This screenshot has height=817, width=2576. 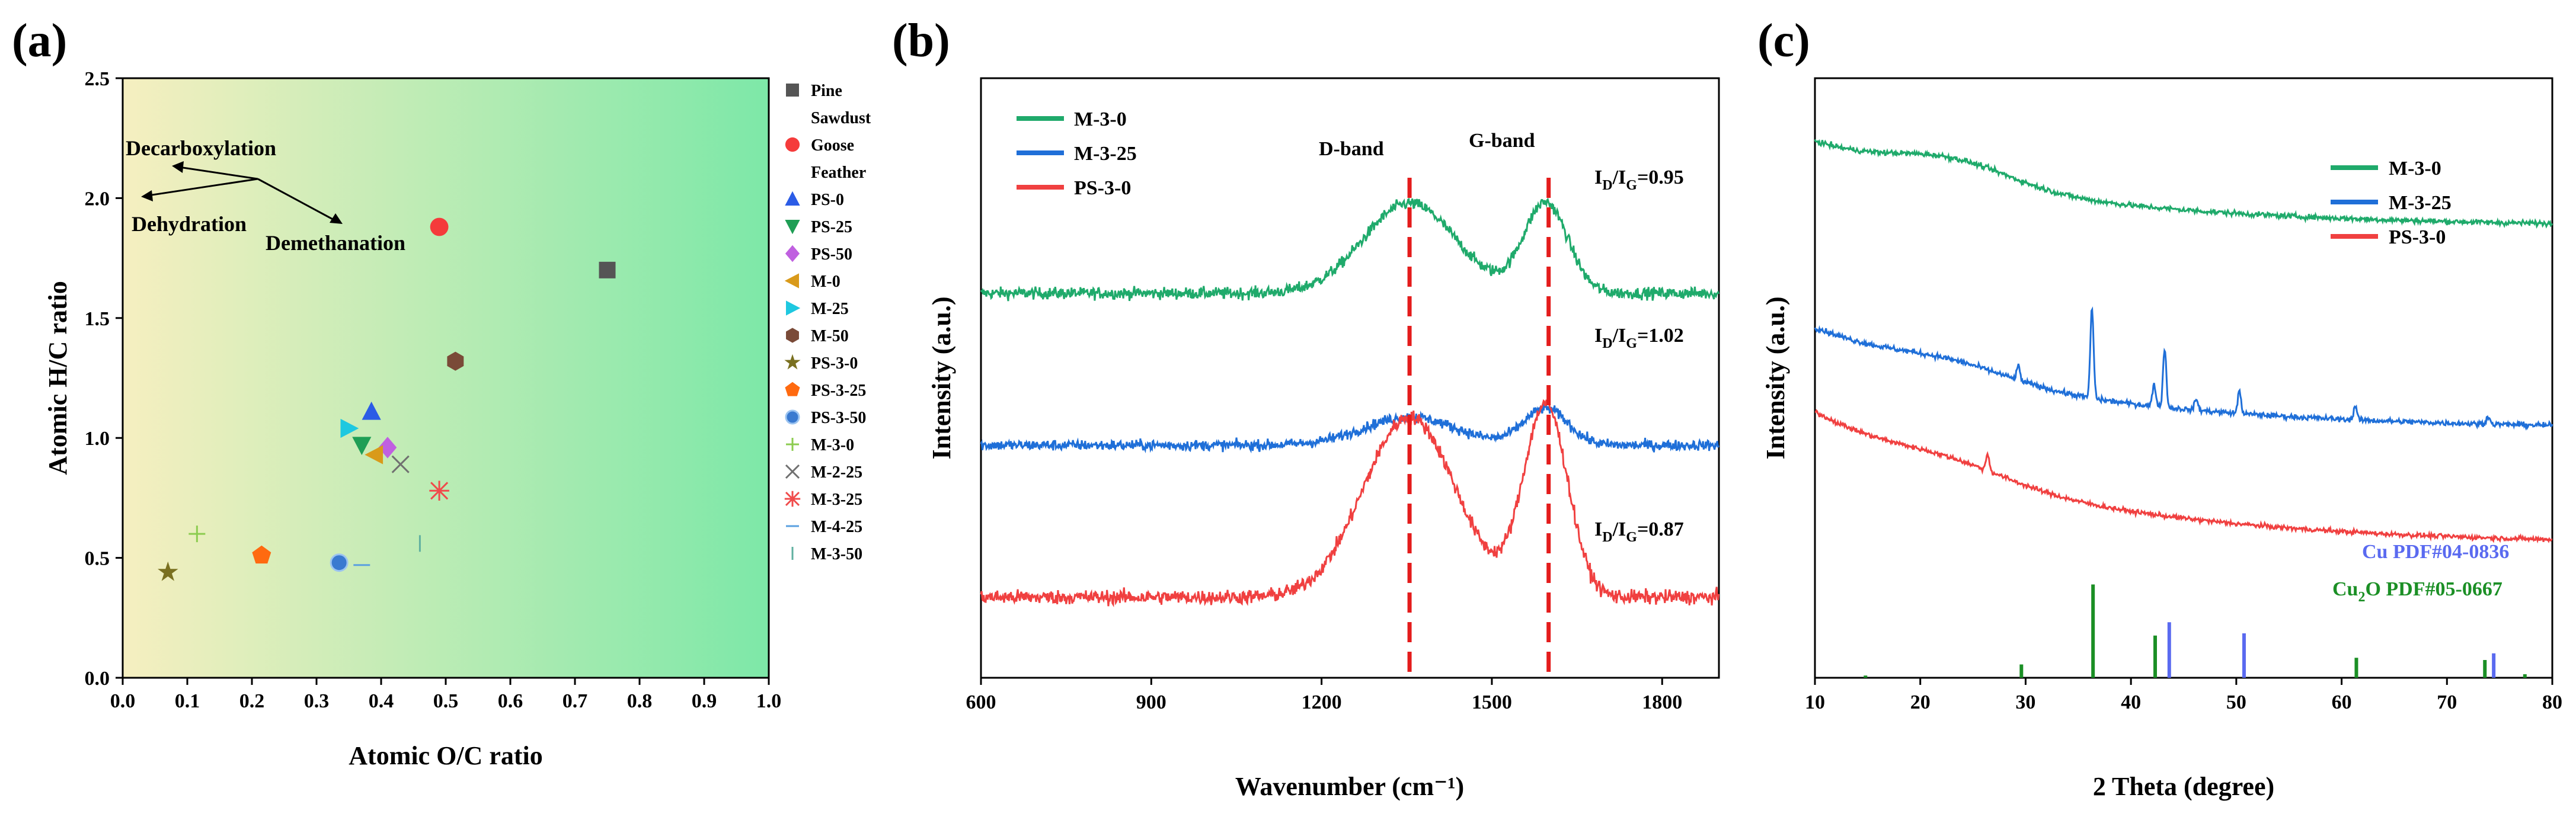 I want to click on y-tick-label: 1.5, so click(x=97, y=319).